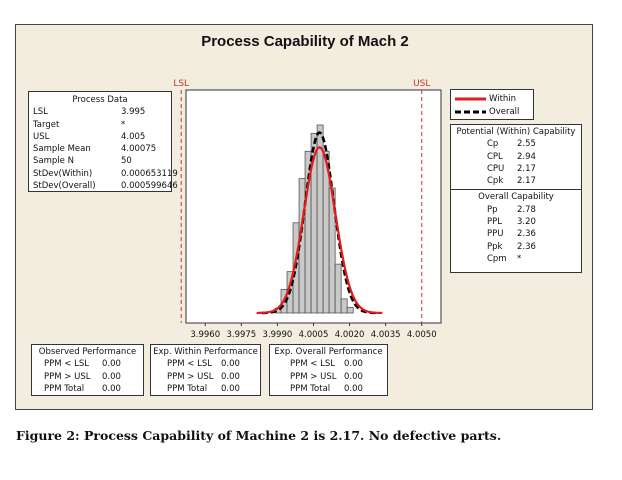  I want to click on process-data-row: LSL 3.995, so click(100, 112).